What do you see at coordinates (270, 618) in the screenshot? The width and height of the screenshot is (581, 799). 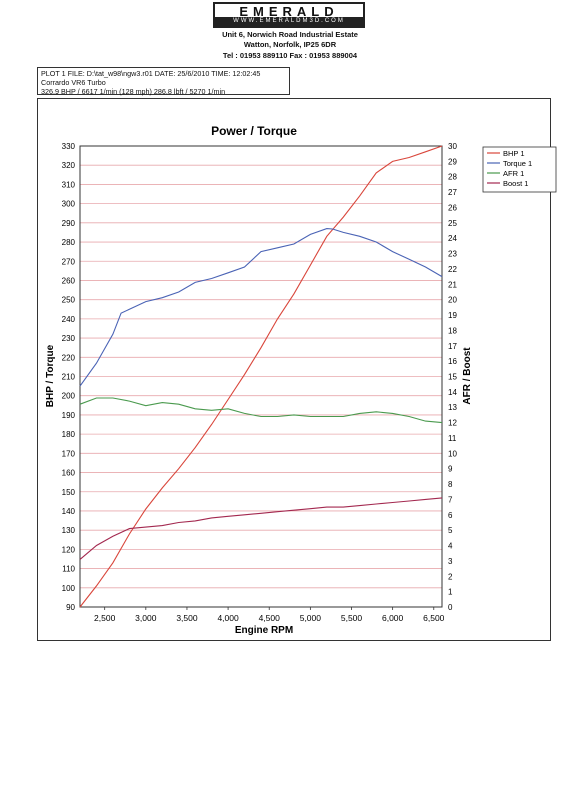 I see `x-tick-label: 4,500` at bounding box center [270, 618].